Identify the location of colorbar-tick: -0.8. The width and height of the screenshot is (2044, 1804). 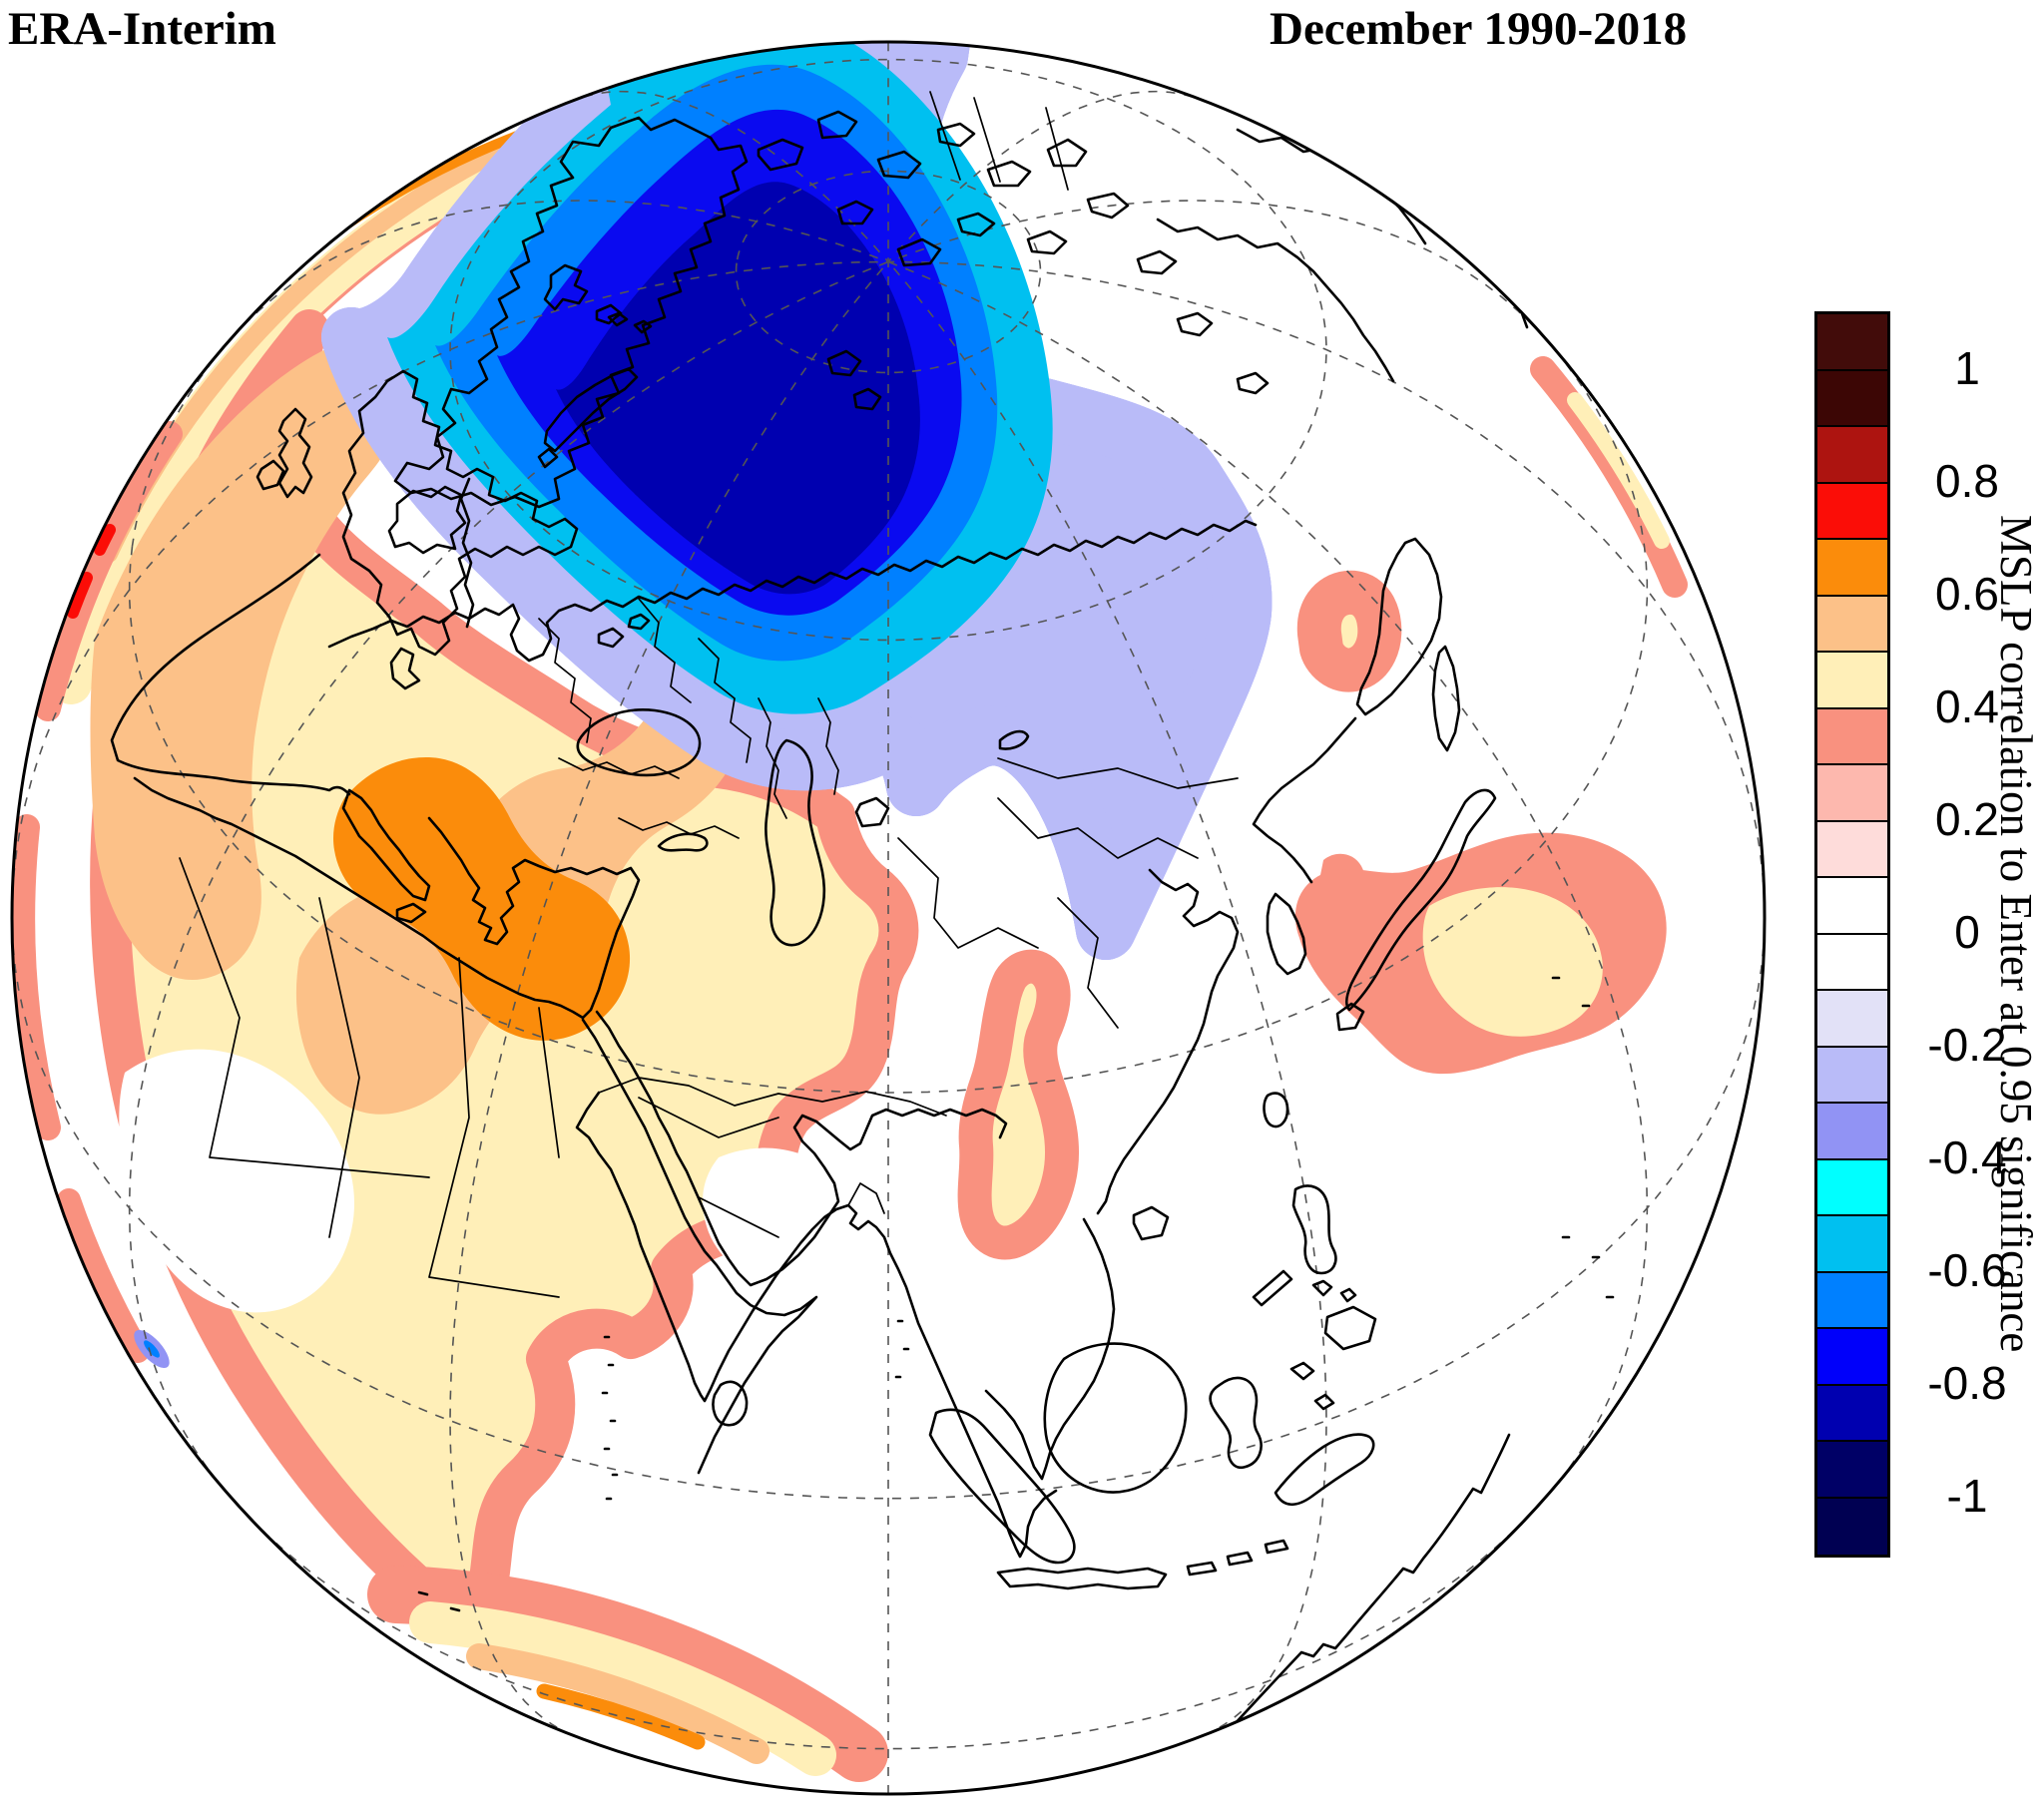
(1967, 1382).